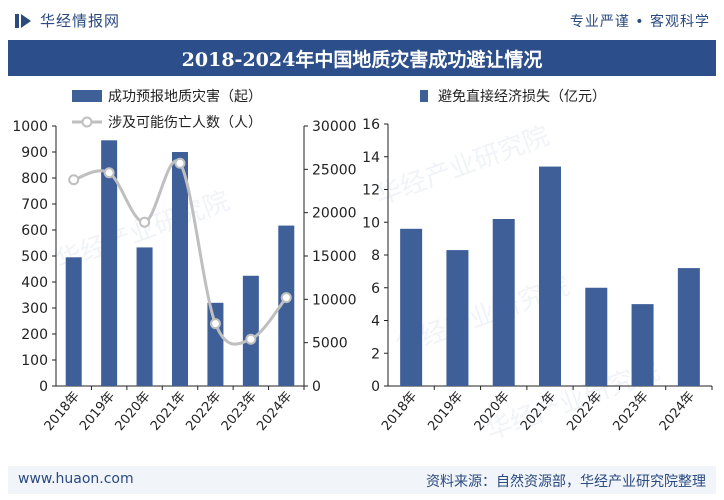 This screenshot has width=724, height=500. I want to click on left-y-tick-label: 800, so click(34, 179).